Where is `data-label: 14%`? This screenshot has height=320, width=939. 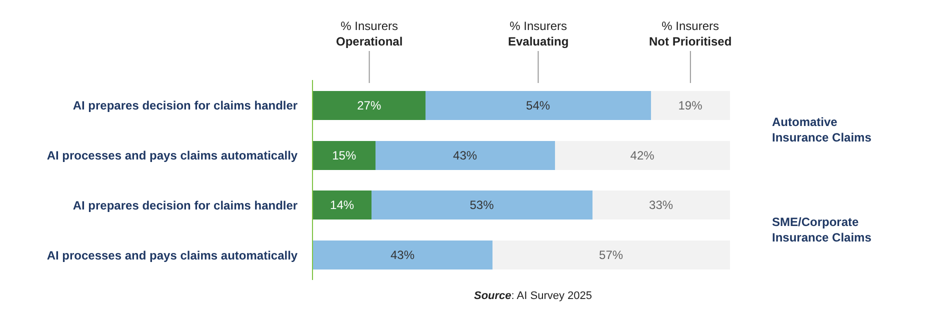
data-label: 14% is located at coordinates (342, 205).